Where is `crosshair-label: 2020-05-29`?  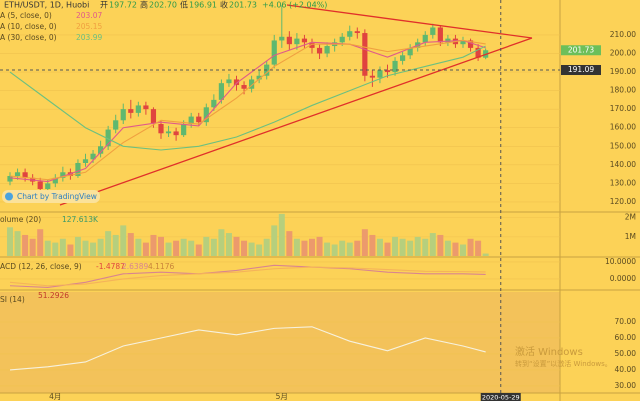 crosshair-label: 2020-05-29 is located at coordinates (501, 397).